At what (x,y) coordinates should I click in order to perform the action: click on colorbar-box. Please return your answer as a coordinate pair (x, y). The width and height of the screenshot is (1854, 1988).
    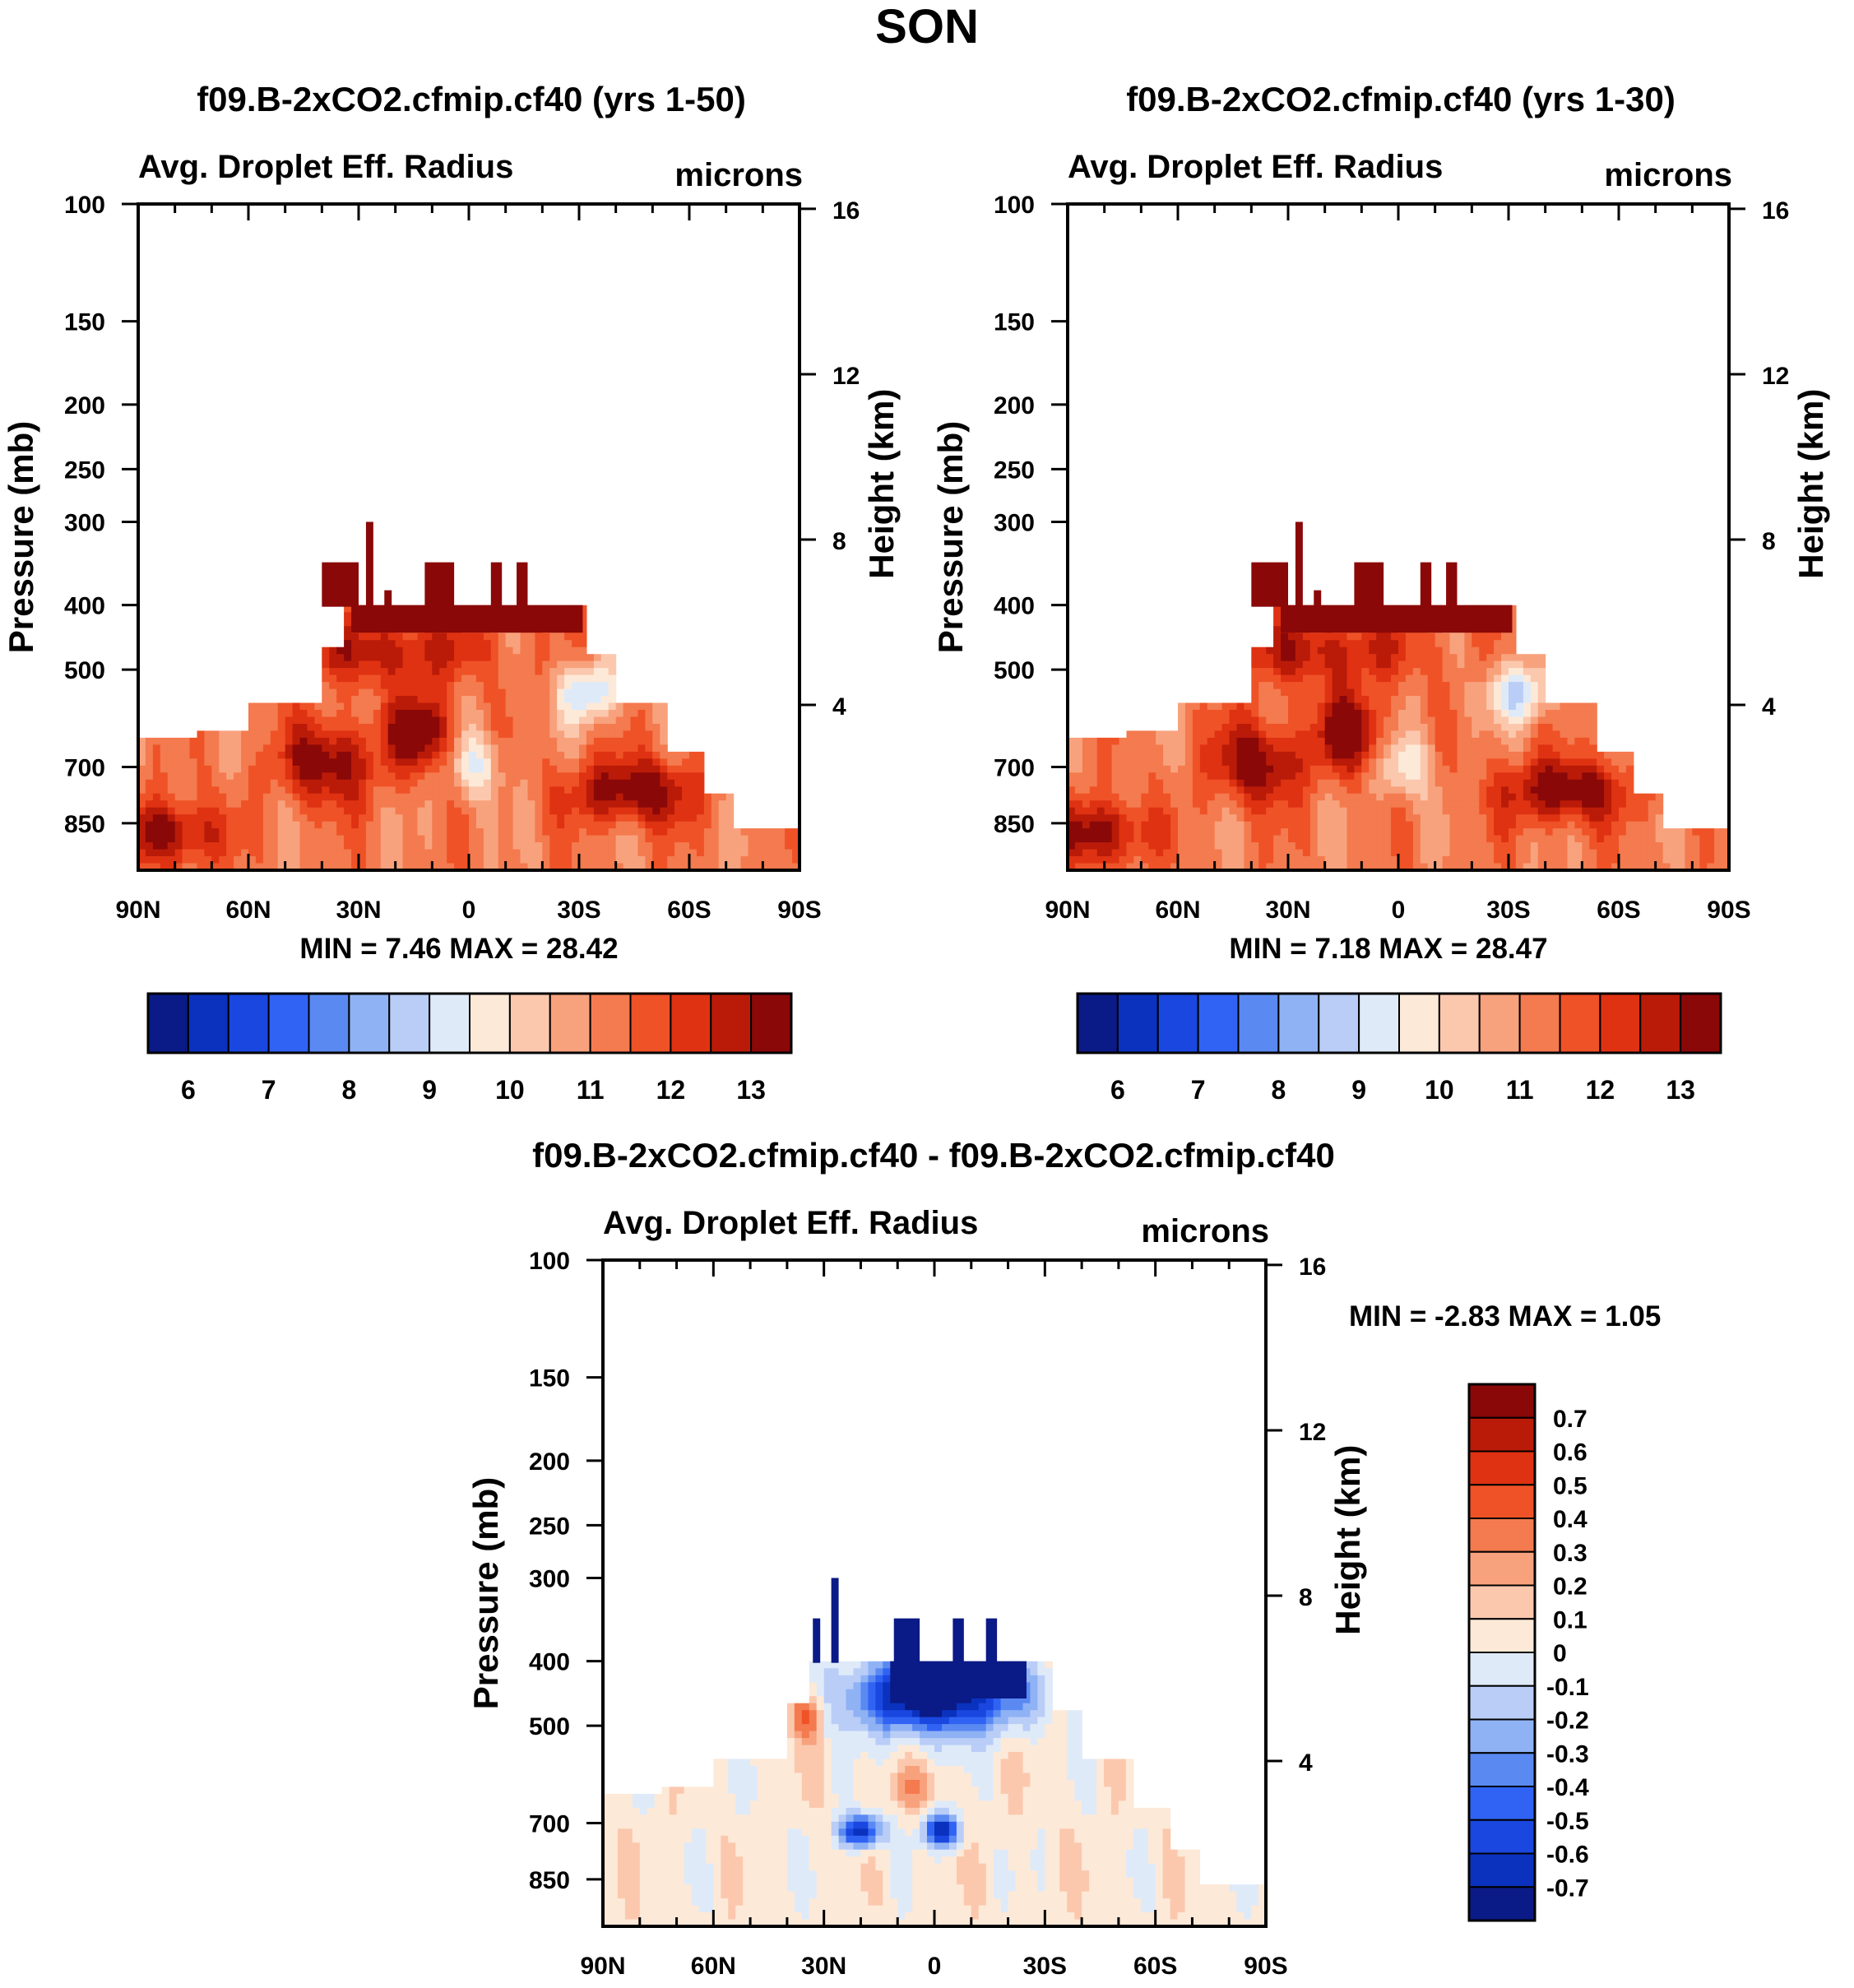
    Looking at the image, I should click on (1339, 1023).